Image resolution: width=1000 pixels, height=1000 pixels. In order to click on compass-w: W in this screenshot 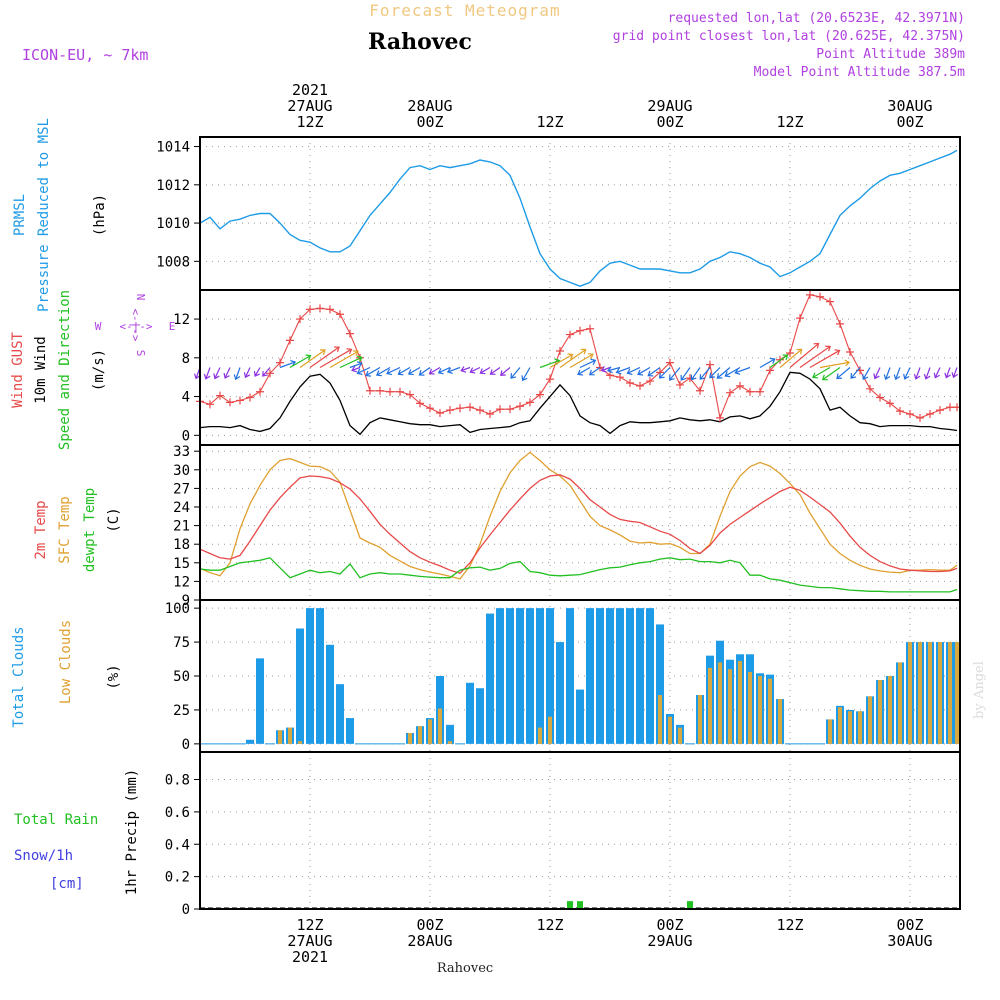, I will do `click(98, 326)`.